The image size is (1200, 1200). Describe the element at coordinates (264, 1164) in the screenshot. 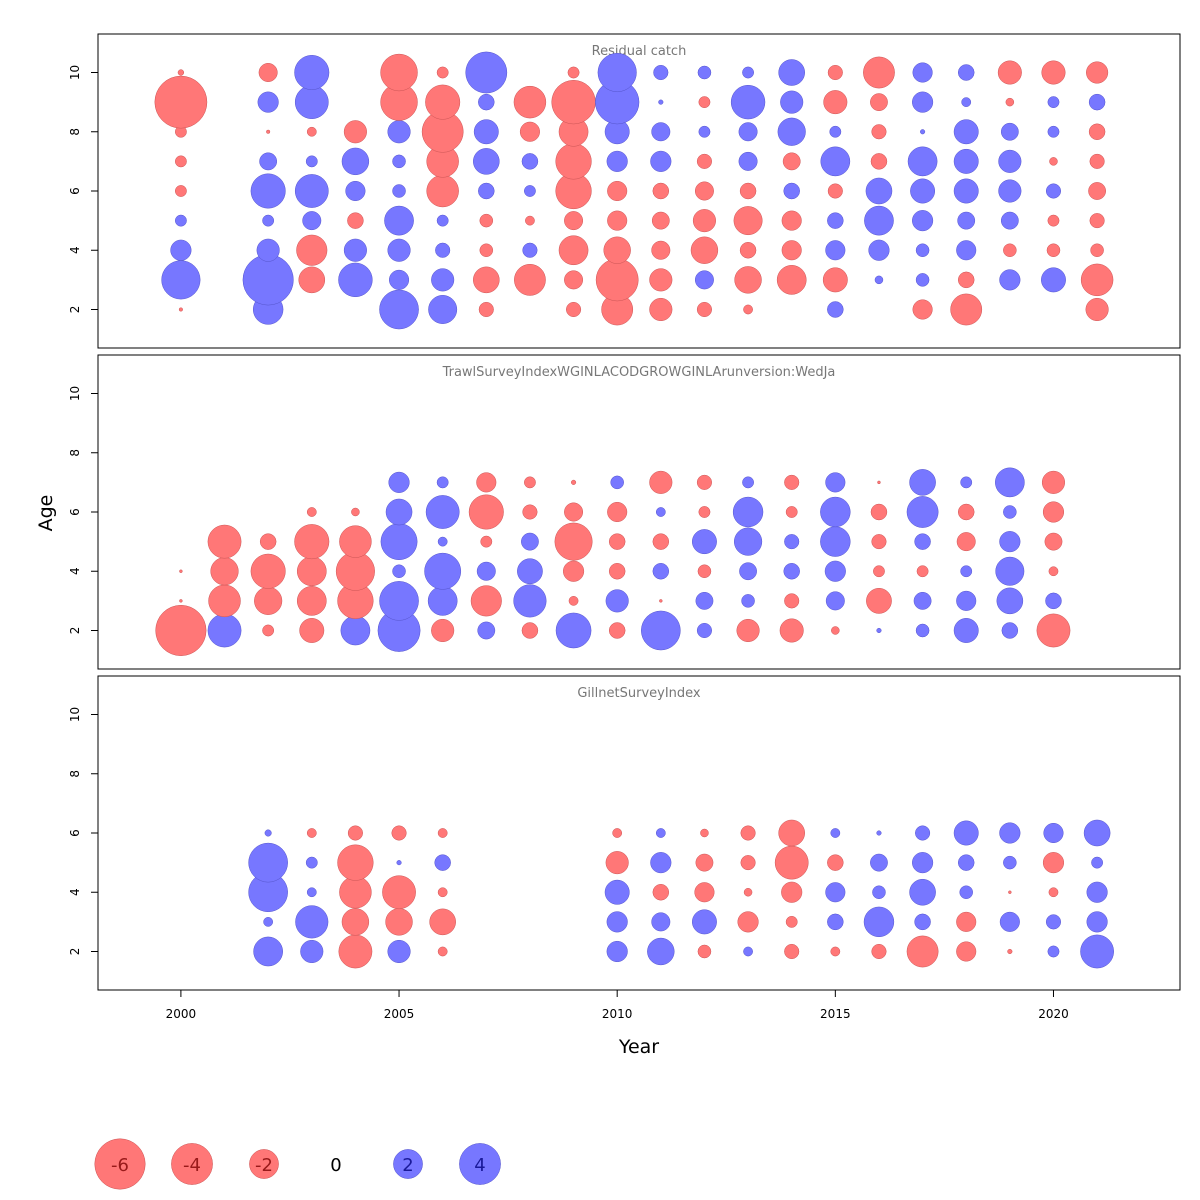

I see `legend-item: -2` at that location.